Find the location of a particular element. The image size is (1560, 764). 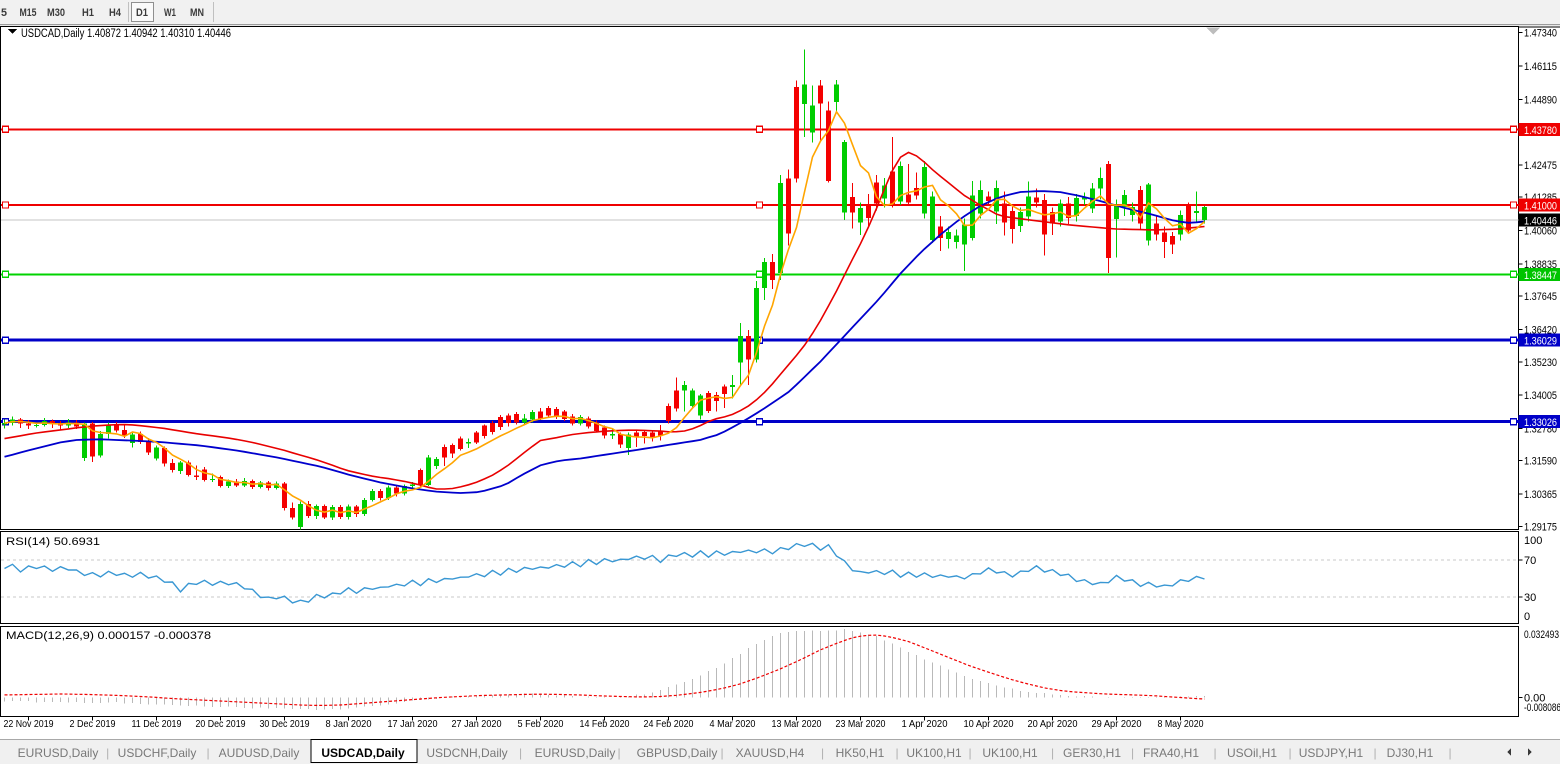

svg-text: 1.36420 is located at coordinates (1540, 330).